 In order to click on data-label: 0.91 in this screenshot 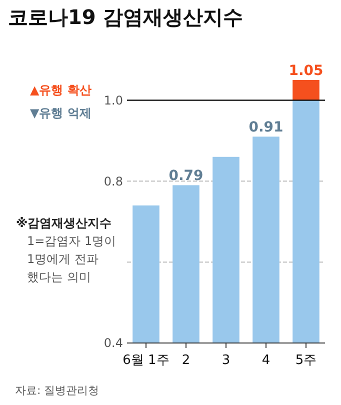, I will do `click(266, 128)`.